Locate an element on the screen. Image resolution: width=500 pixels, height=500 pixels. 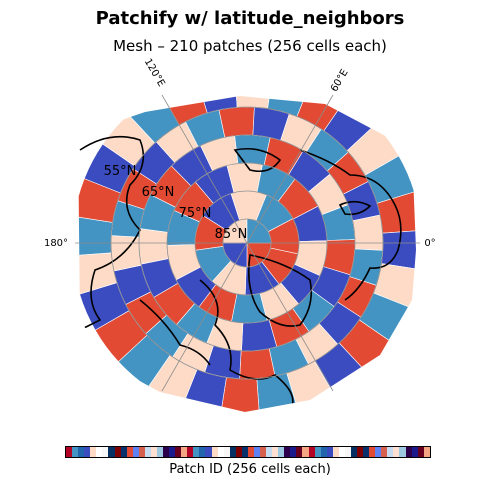
latitude-label-65n: 65°N is located at coordinates (158, 192).